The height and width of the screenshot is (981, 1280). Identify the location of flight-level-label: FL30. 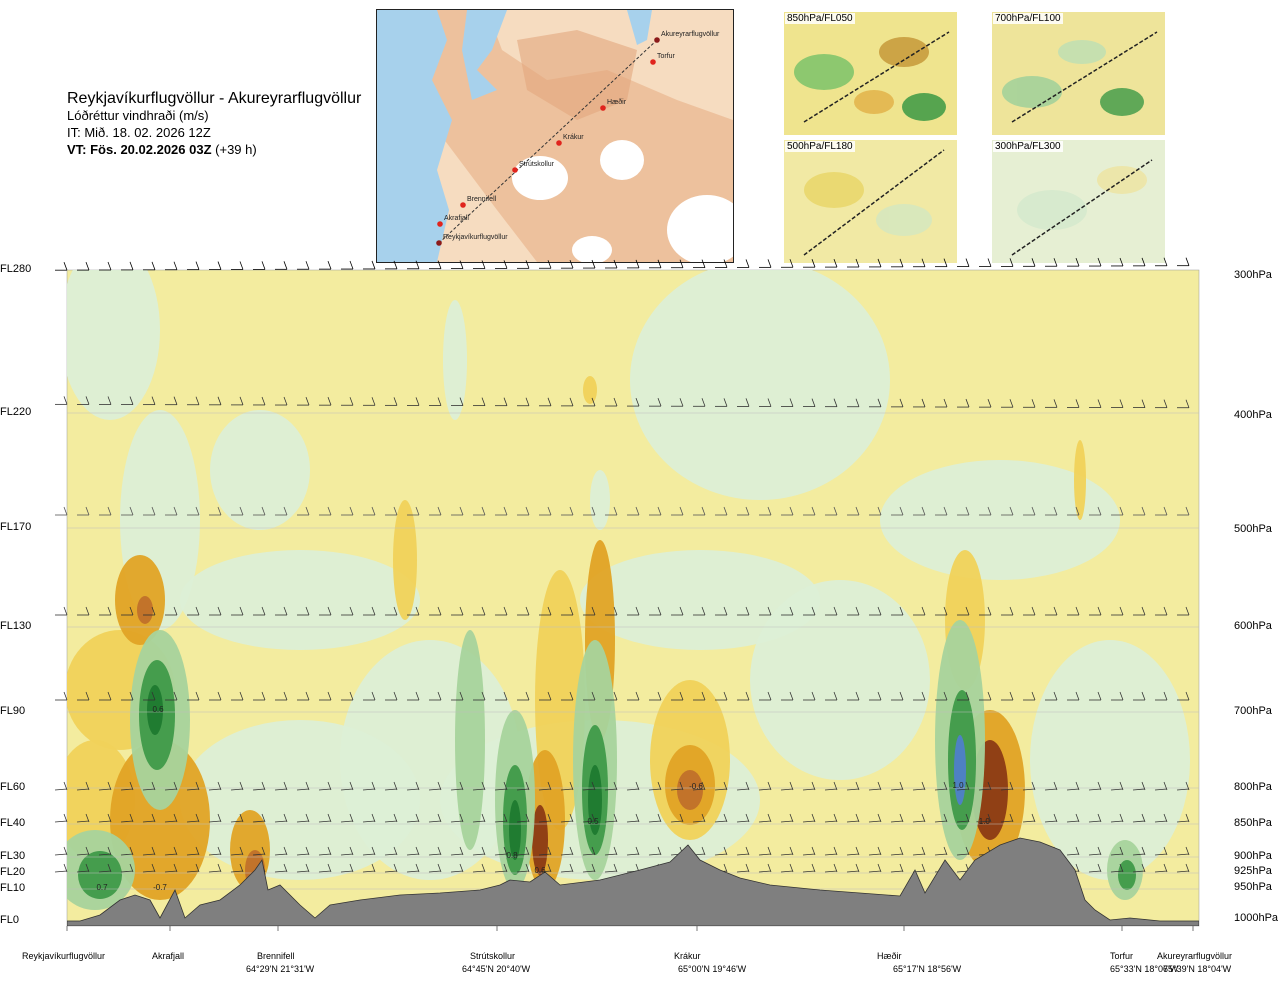
(13, 856).